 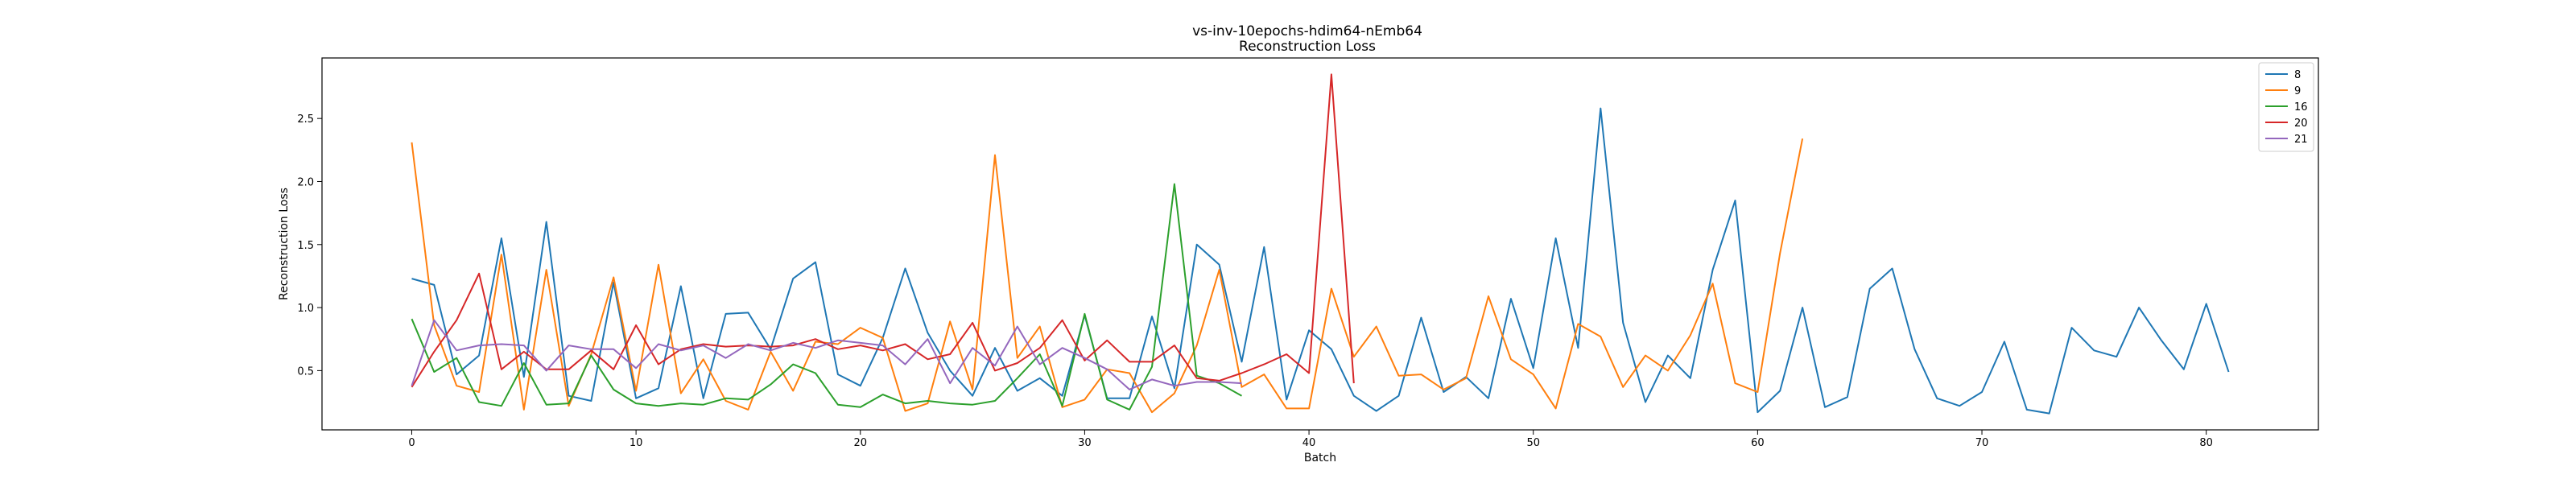 What do you see at coordinates (2301, 140) in the screenshot?
I see `legend-label: 21` at bounding box center [2301, 140].